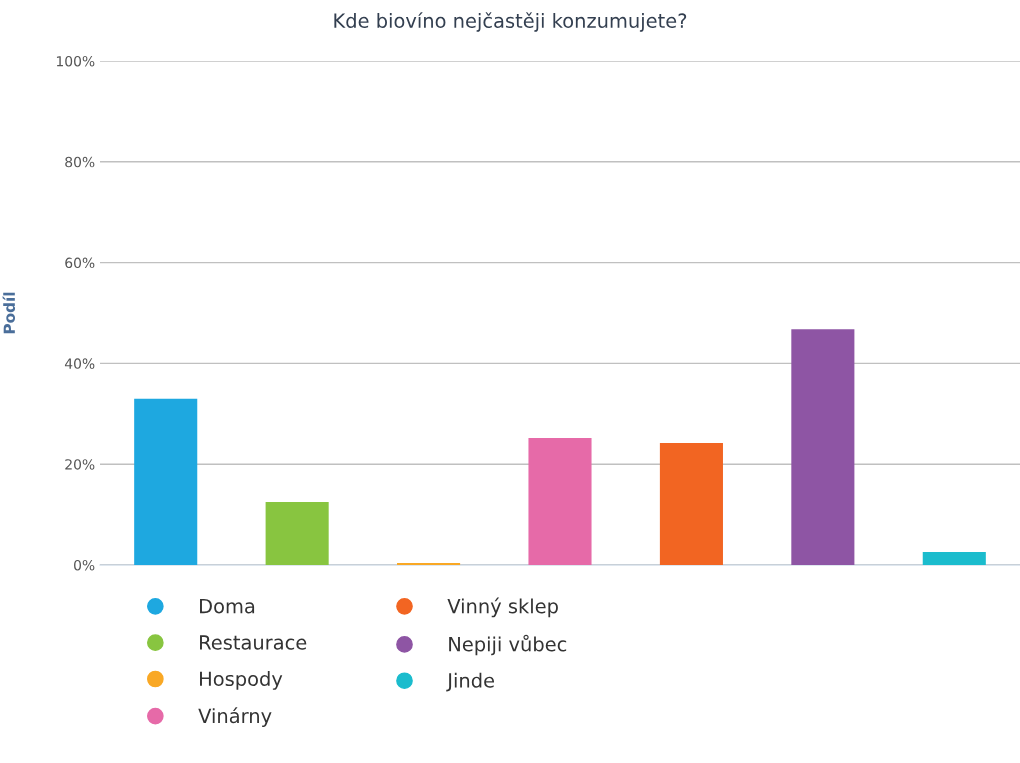 This screenshot has height=763, width=1020. Describe the element at coordinates (9, 313) in the screenshot. I see `y-axis-title: Podíl` at that location.